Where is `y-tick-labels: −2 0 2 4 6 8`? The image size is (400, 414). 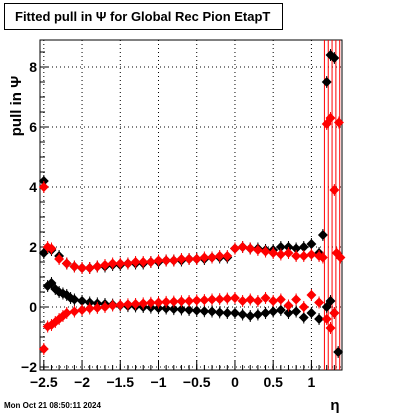
y-tick-labels: −2 0 2 4 6 8 is located at coordinates (29, 217).